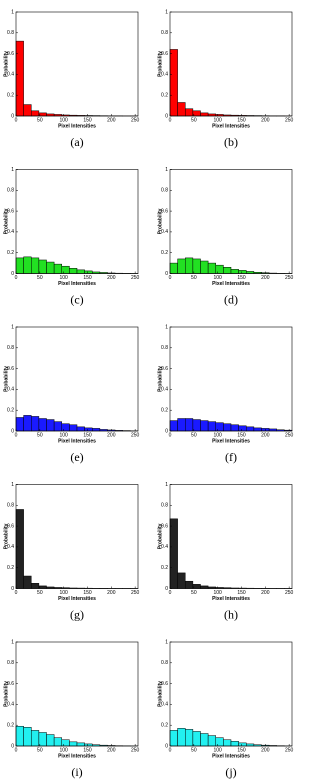  What do you see at coordinates (76, 142) in the screenshot?
I see `caption: (a)` at bounding box center [76, 142].